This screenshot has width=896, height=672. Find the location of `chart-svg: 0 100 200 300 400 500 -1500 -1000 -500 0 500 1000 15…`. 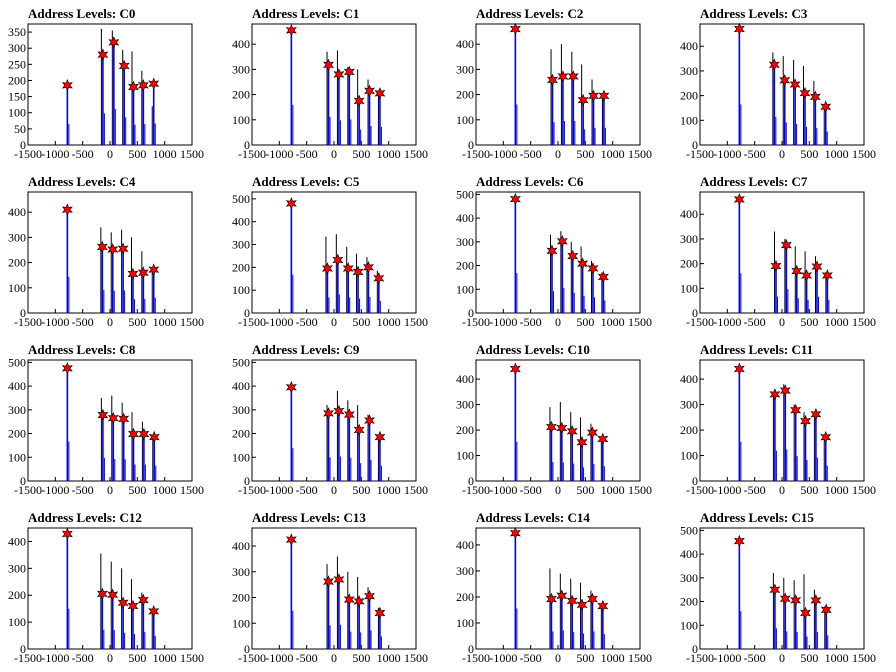

chart-svg: 0 100 200 300 400 500 -1500 -1000 -500 0 500 1000 15… is located at coordinates (554, 258).